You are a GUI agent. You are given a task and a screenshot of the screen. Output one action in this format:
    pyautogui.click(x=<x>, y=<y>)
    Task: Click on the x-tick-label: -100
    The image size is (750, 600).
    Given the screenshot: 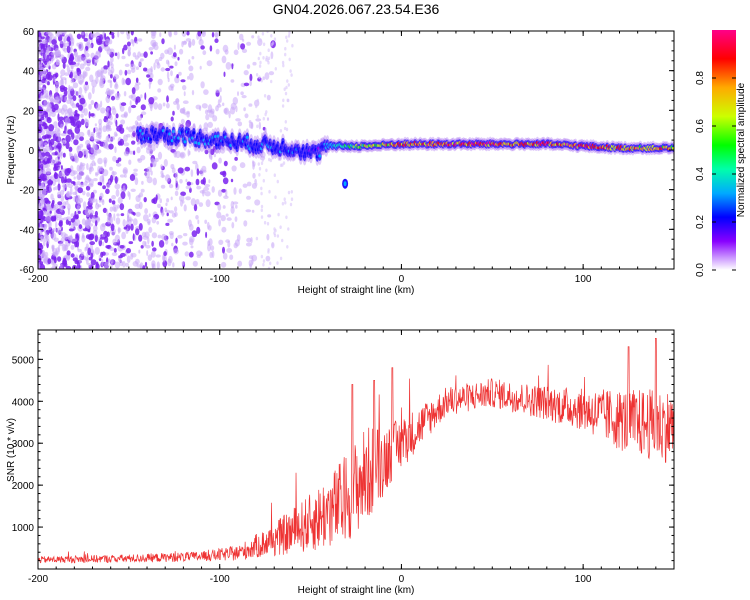 What is the action you would take?
    pyautogui.click(x=220, y=279)
    